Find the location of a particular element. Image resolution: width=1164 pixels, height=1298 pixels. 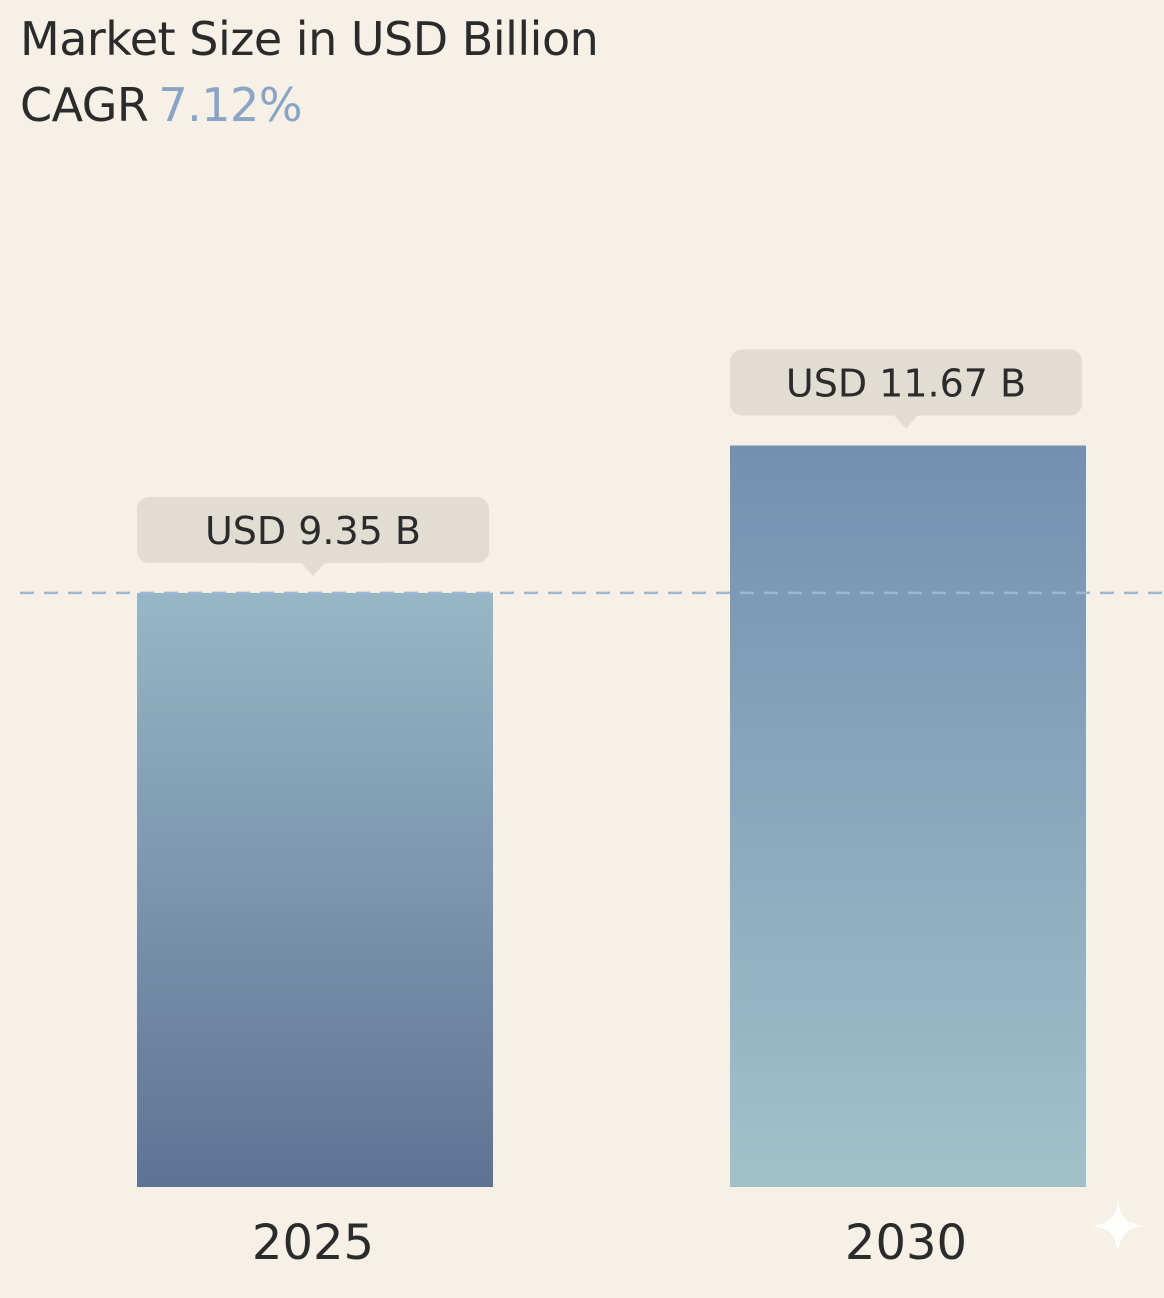

data-label-2025: USD 9.35 B is located at coordinates (313, 536).